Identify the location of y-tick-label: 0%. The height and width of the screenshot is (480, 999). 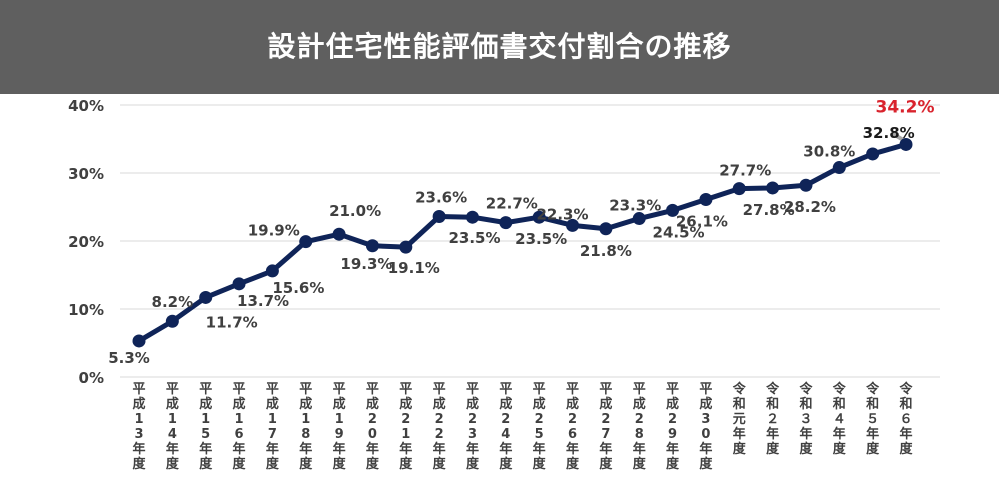
(91, 378).